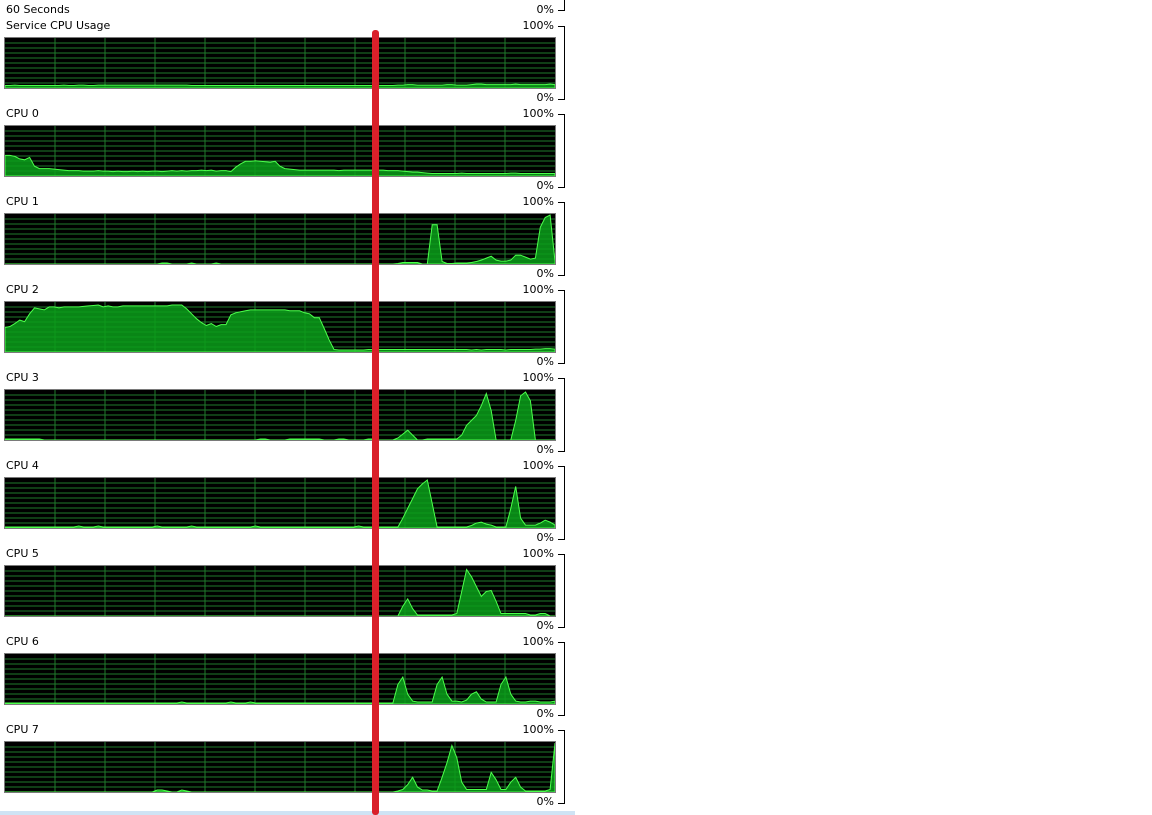  I want to click on graph-title: CPU 4, so click(22, 465).